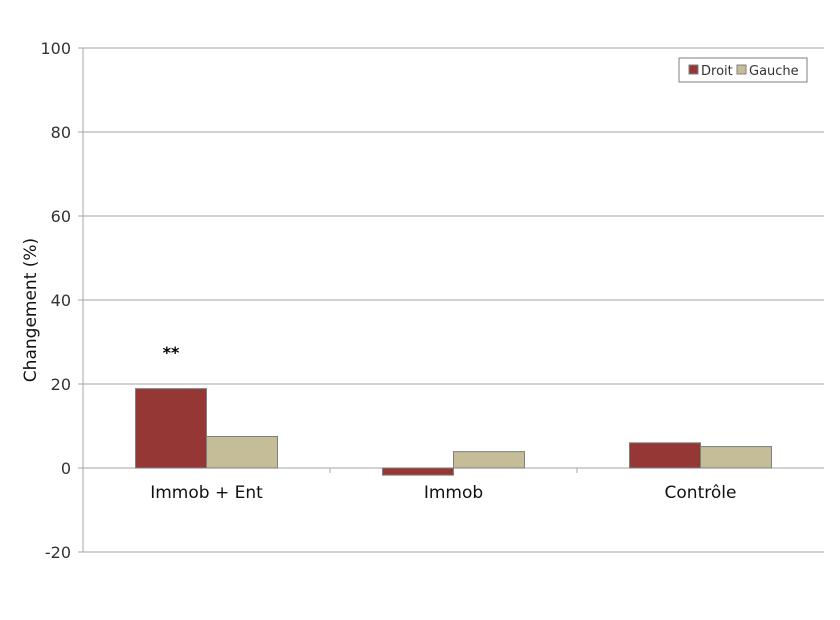 The height and width of the screenshot is (620, 840). Describe the element at coordinates (66, 468) in the screenshot. I see `y-tick-label: 0` at that location.